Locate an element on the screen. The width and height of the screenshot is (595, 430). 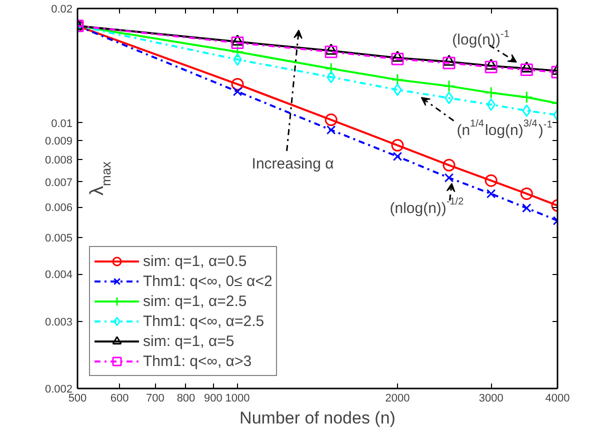
y-axis-title: λmax is located at coordinates (100, 178).